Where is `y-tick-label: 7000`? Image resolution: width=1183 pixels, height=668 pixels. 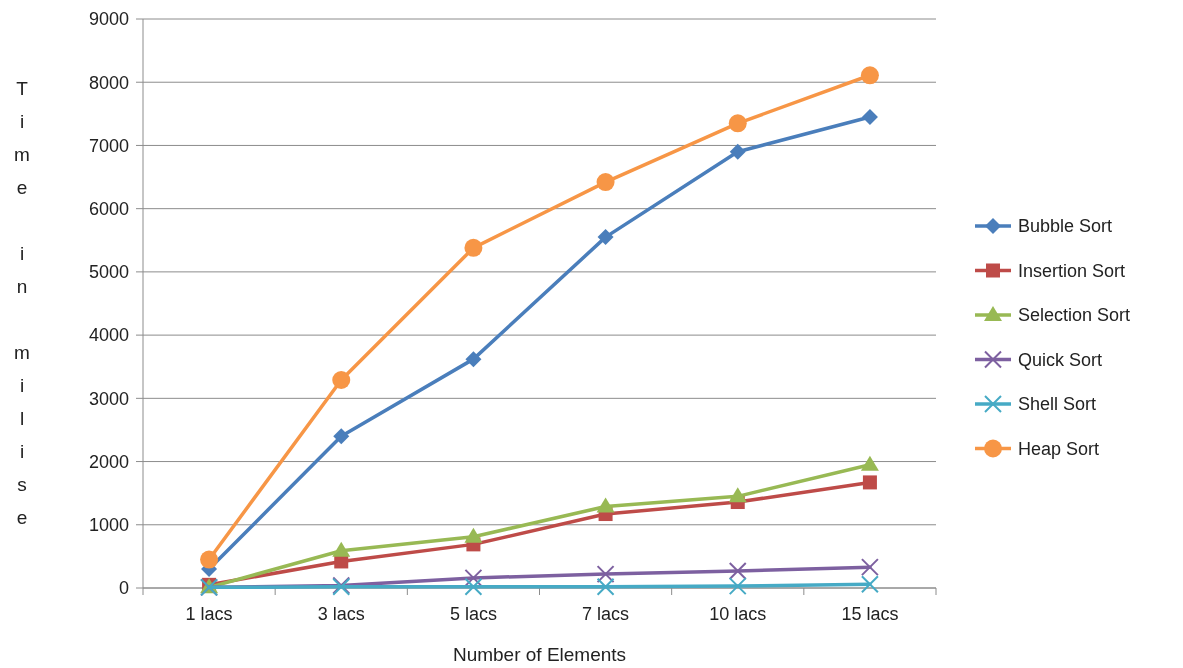 y-tick-label: 7000 is located at coordinates (108, 145).